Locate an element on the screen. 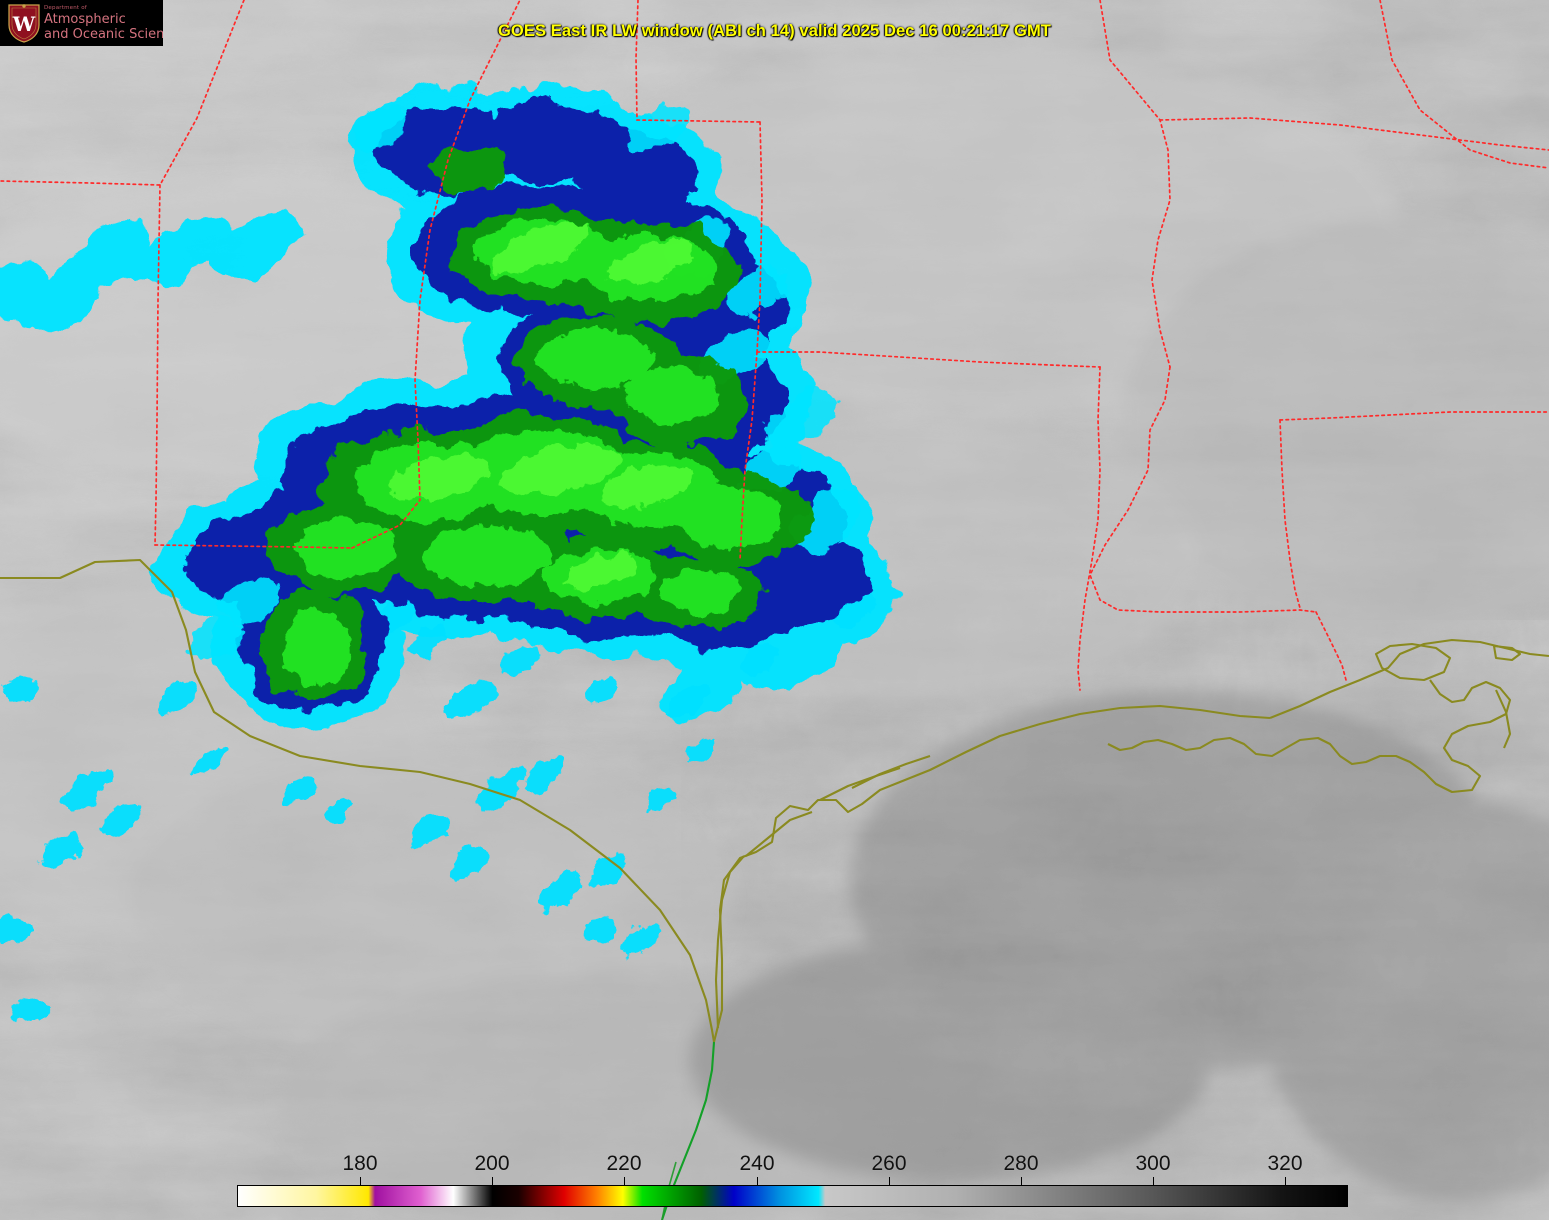 This screenshot has width=1549, height=1220. colorbar-tick-label: 320 is located at coordinates (1285, 1163).